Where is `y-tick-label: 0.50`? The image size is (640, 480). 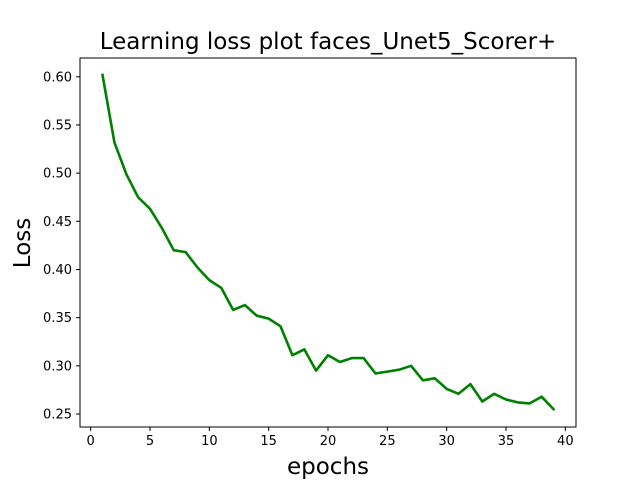 y-tick-label: 0.50 is located at coordinates (57, 174).